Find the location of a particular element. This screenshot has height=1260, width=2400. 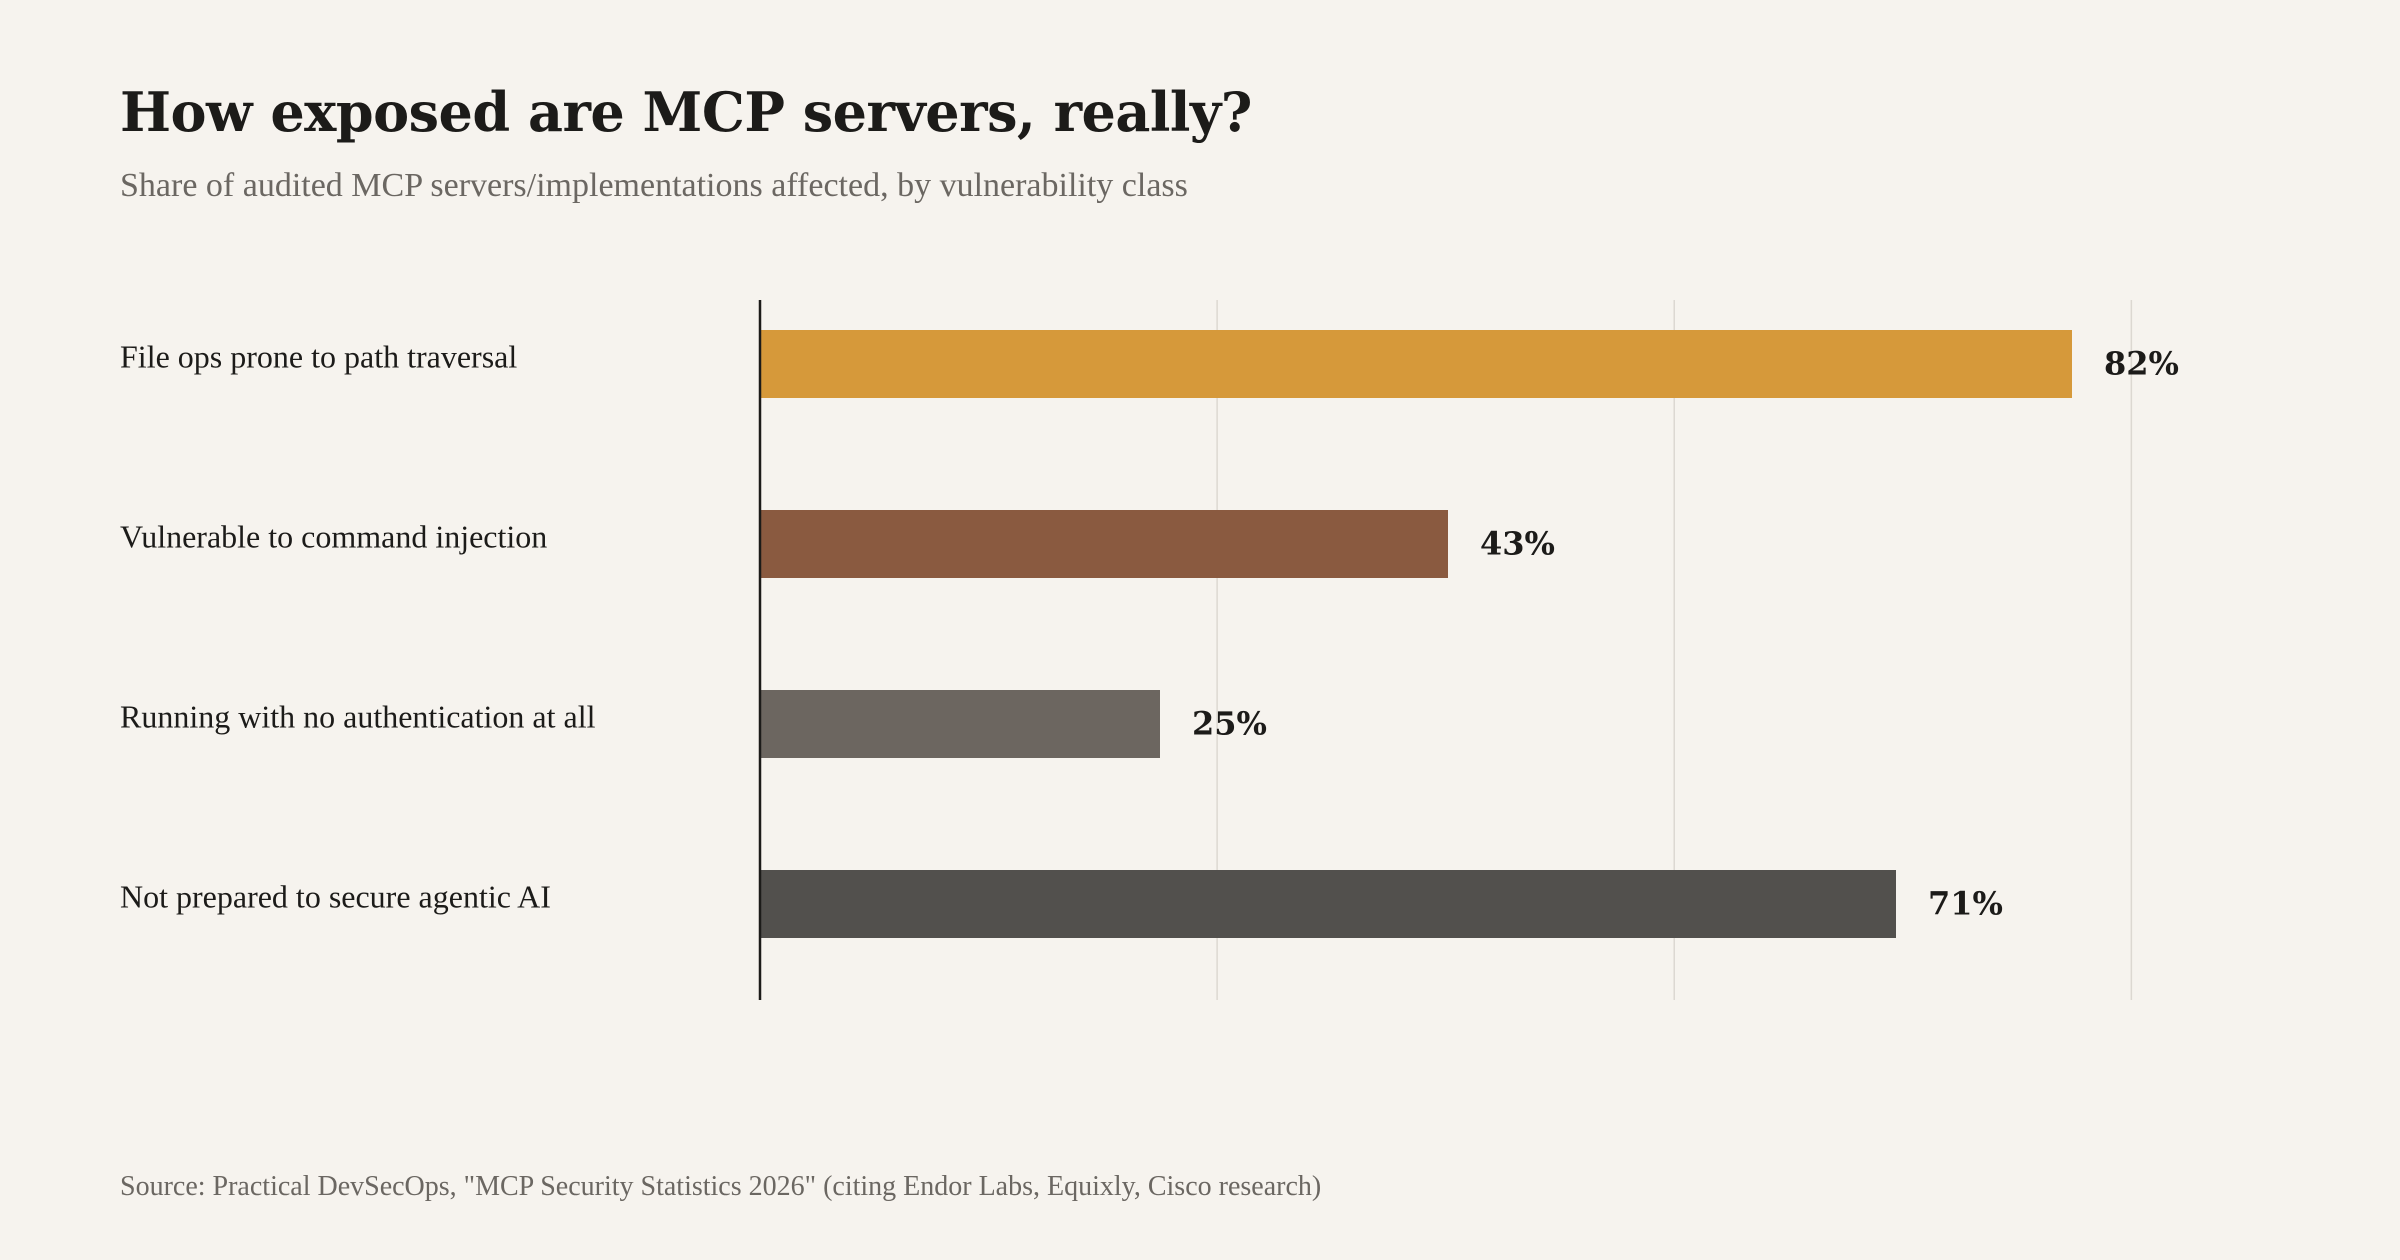

value-label-4: 71% is located at coordinates (1965, 904).